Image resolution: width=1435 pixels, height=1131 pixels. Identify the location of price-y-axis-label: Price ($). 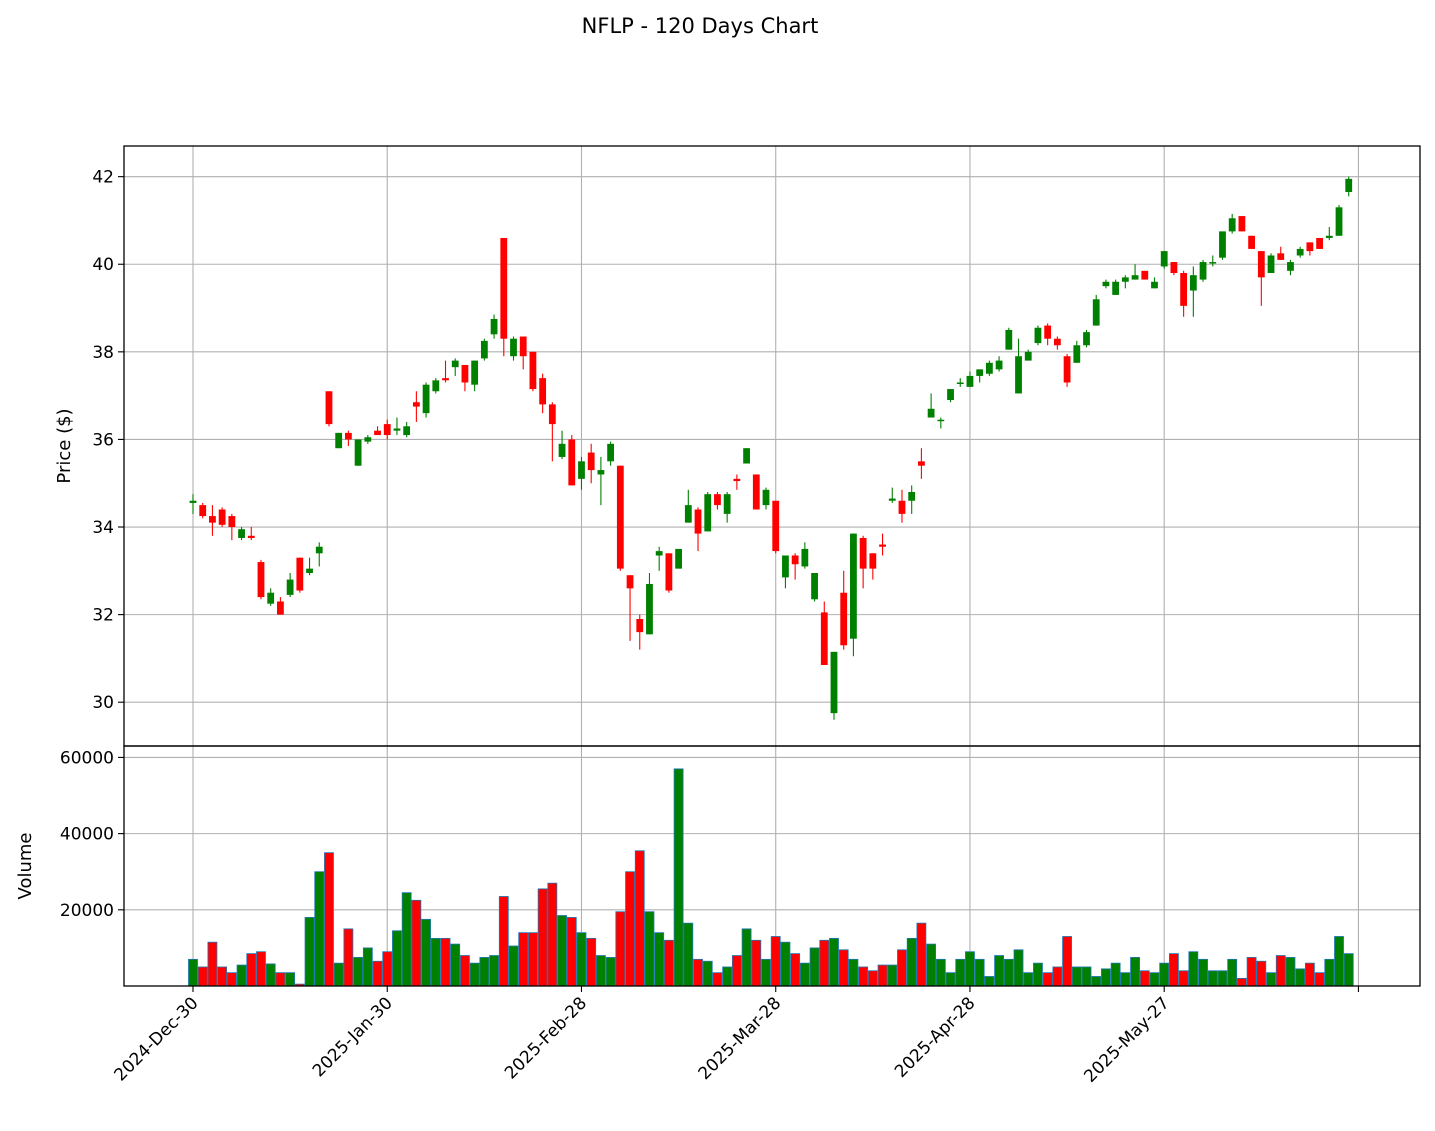
(64, 445).